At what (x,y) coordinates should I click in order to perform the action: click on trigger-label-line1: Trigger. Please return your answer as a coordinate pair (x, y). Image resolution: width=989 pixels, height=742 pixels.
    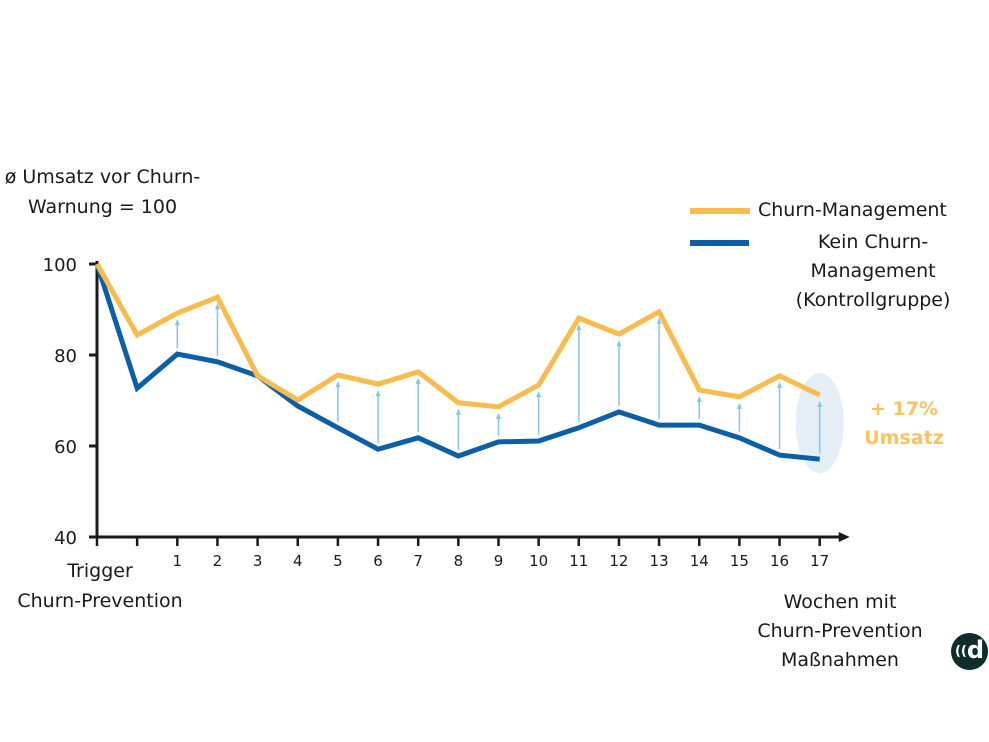
    Looking at the image, I should click on (100, 571).